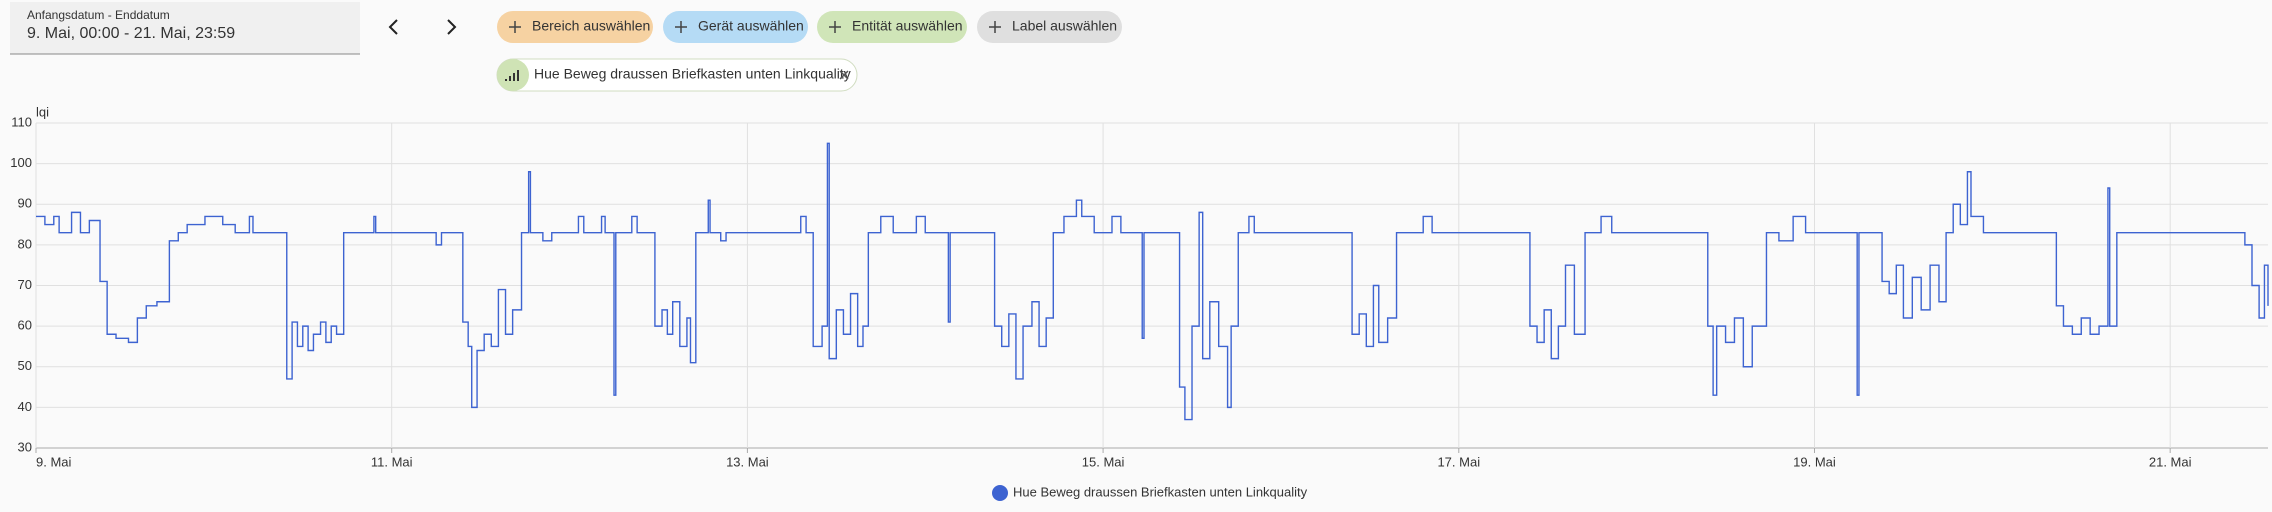 The image size is (2272, 512). What do you see at coordinates (25, 406) in the screenshot?
I see `y-tick-label: 40` at bounding box center [25, 406].